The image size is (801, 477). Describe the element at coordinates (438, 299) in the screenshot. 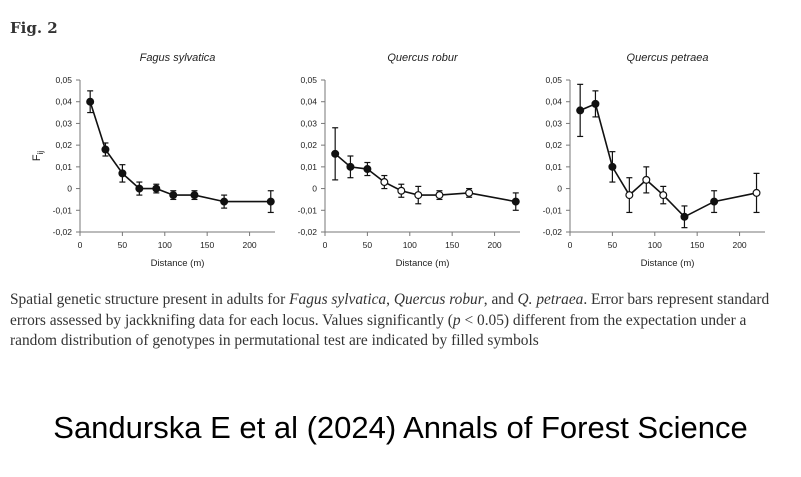

I see `caption-species-robur: Quercus robur` at that location.